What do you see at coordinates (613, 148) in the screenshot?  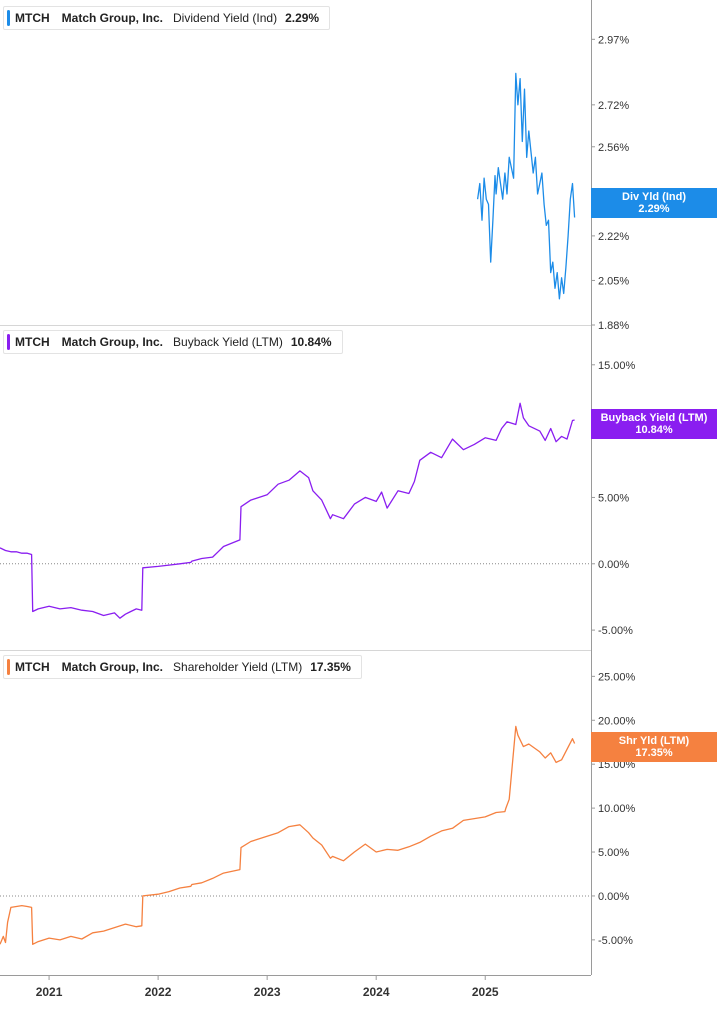 I see `y-tick-label: 2.56%` at bounding box center [613, 148].